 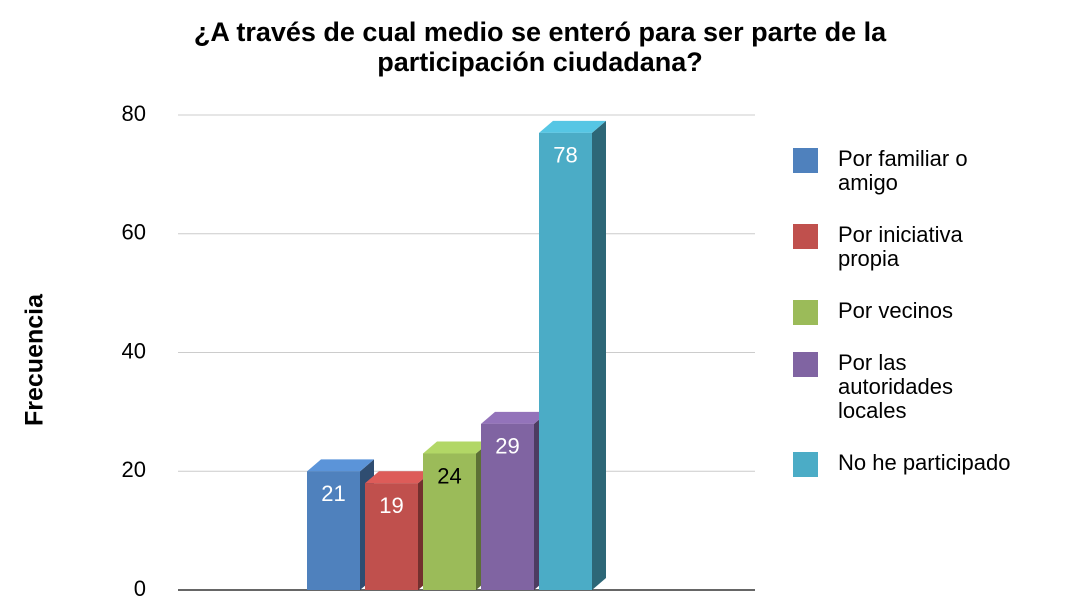 I want to click on data-label: 21, so click(x=333, y=493).